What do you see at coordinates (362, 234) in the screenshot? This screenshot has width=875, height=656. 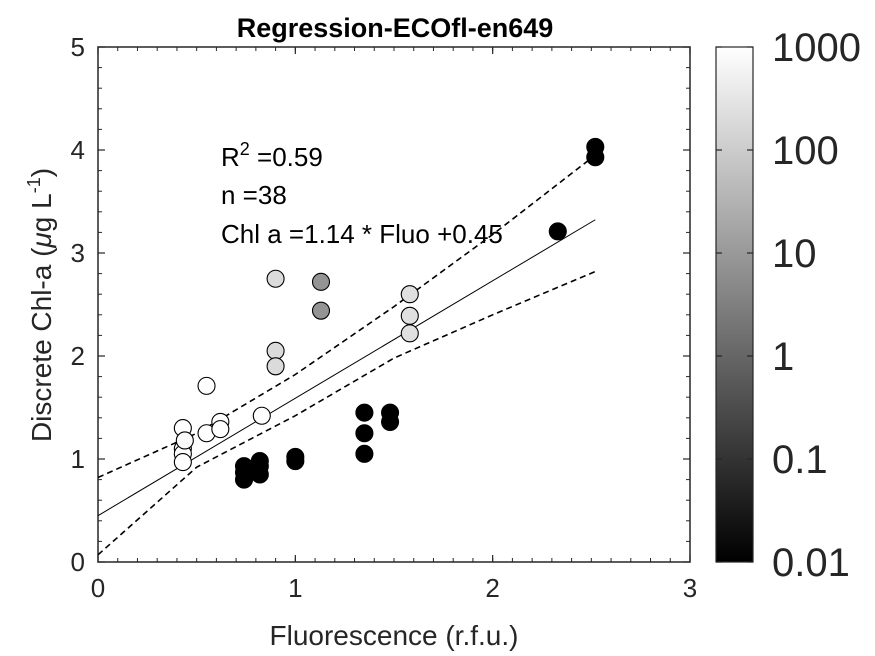 I see `equation-annotation: Chl a =1.14 * Fluo +0.45` at bounding box center [362, 234].